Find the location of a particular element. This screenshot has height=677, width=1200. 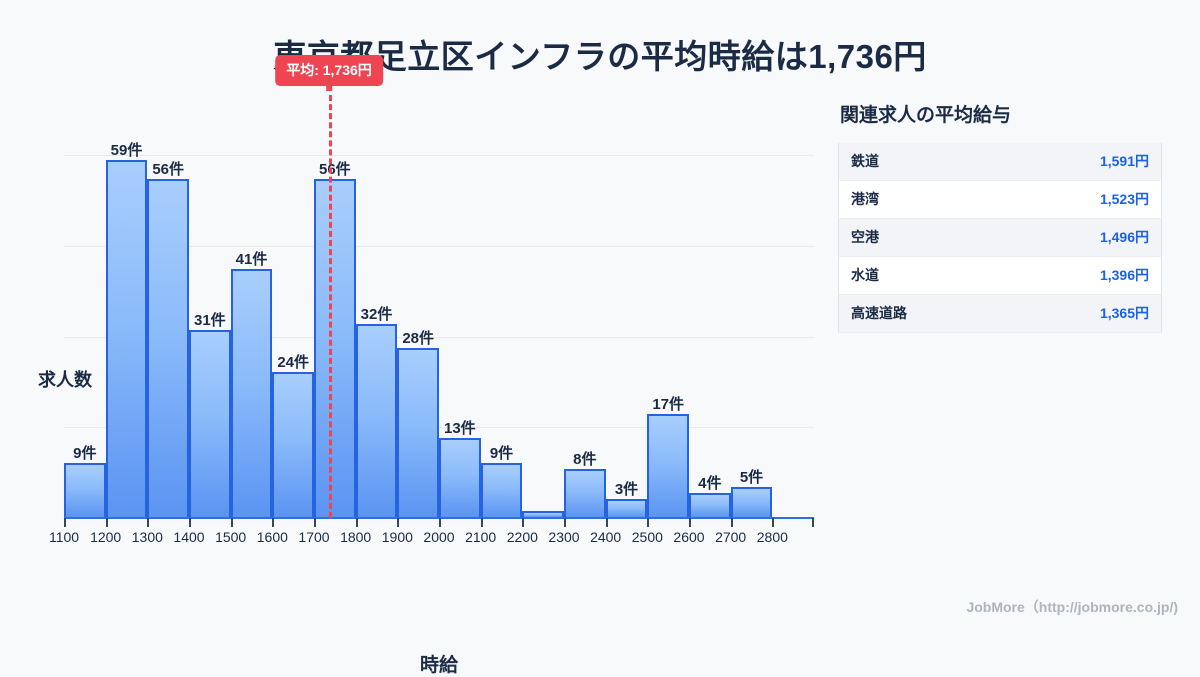

x-axis-ticks is located at coordinates (439, 523).